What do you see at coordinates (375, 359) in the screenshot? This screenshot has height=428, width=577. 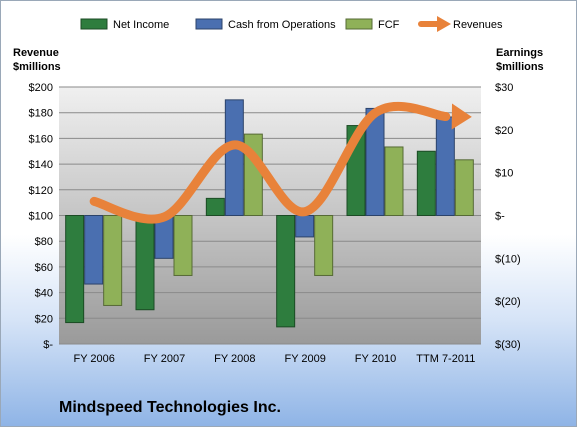 I see `x-tick-label: FY 2010` at bounding box center [375, 359].